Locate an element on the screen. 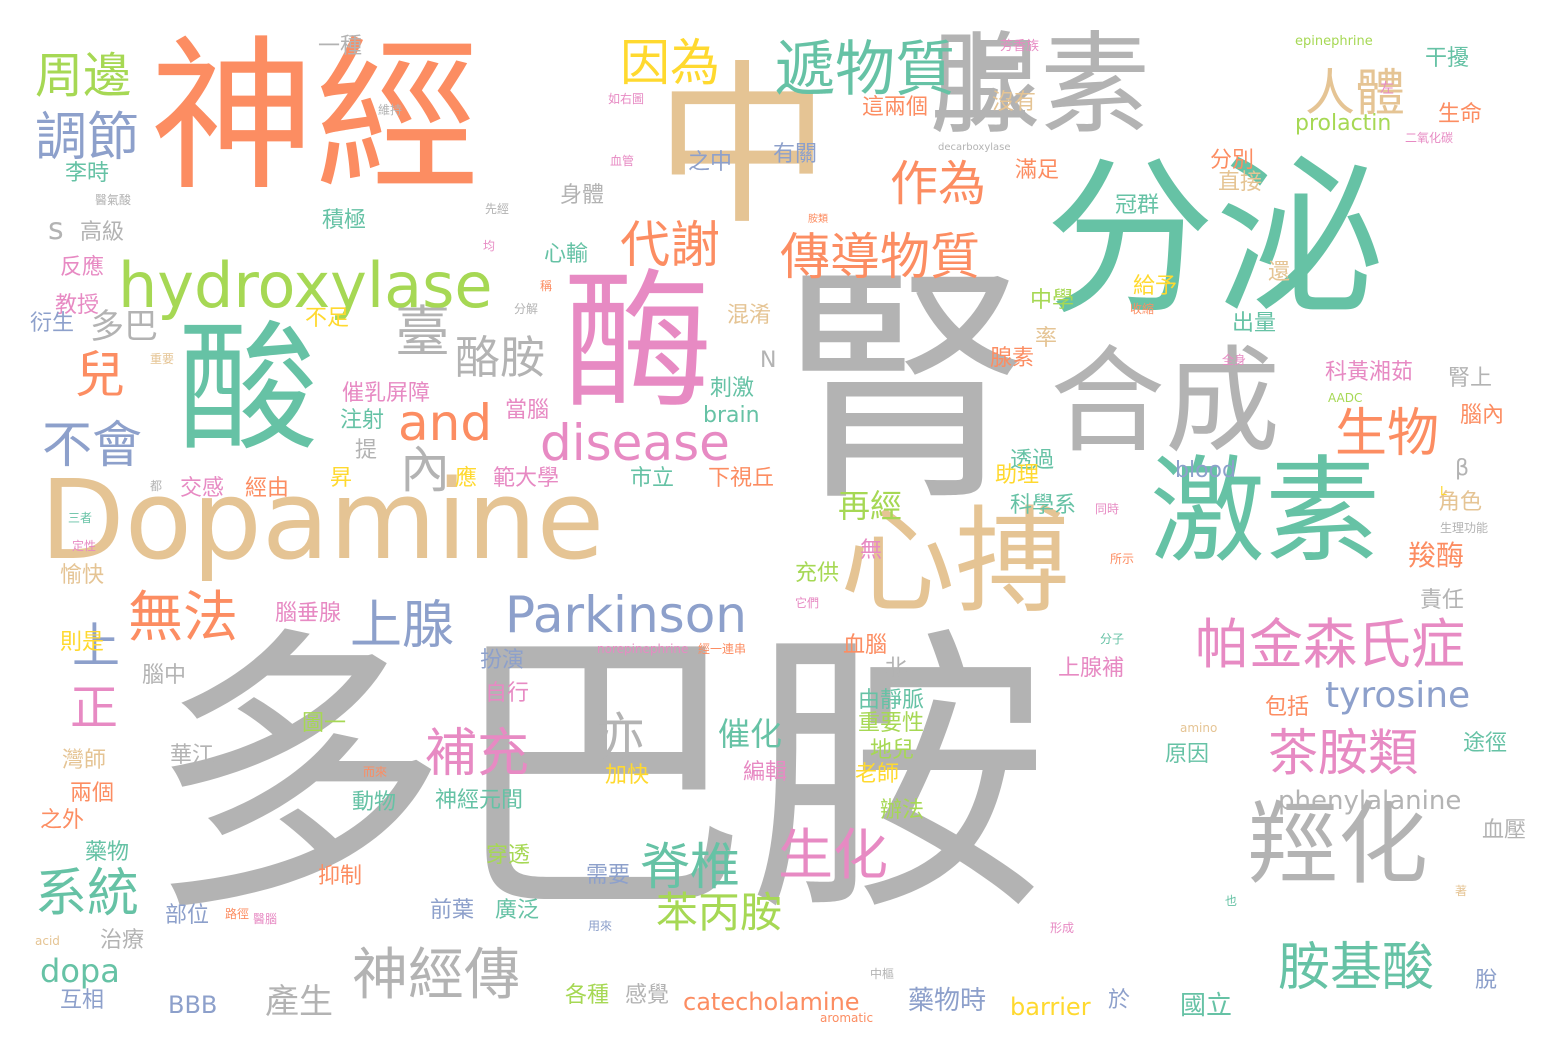 The height and width of the screenshot is (1052, 1548). word-83: 中學 is located at coordinates (1052, 300).